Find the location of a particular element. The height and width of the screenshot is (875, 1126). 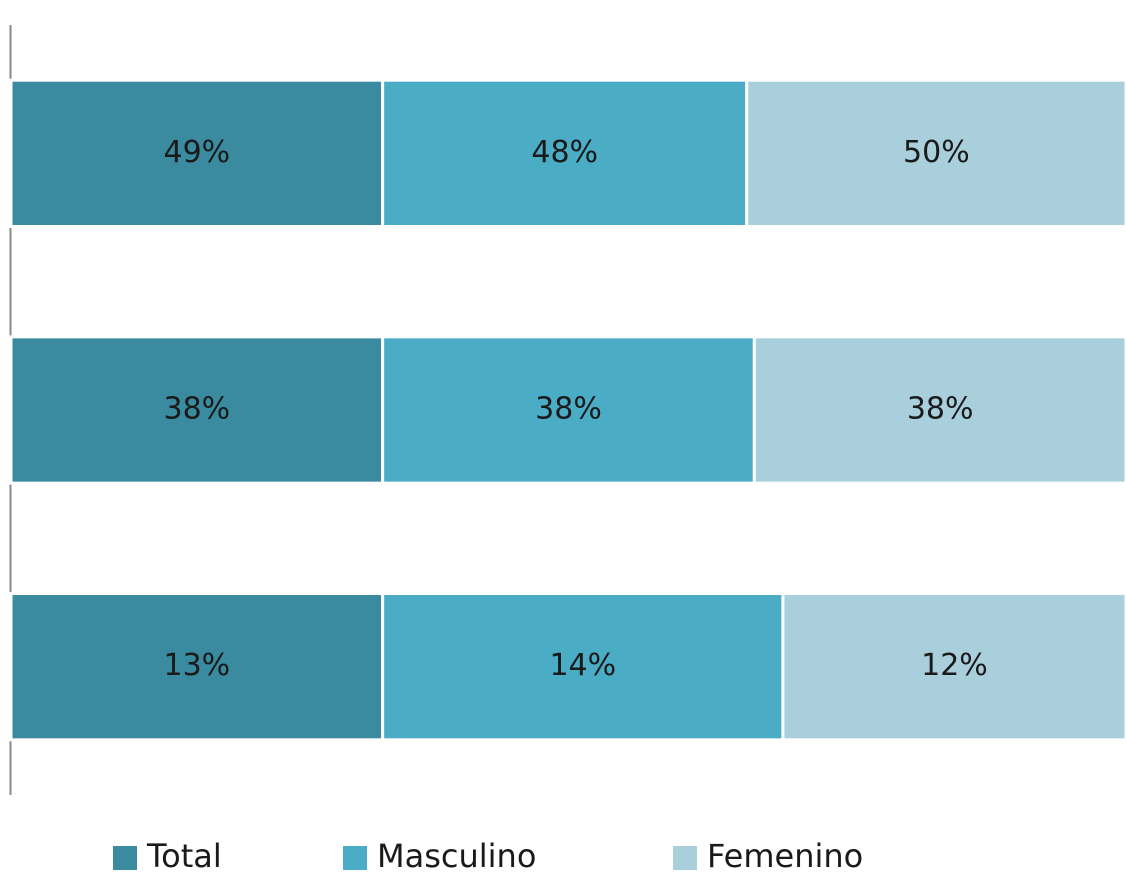

legend-label: Femenino is located at coordinates (785, 856).